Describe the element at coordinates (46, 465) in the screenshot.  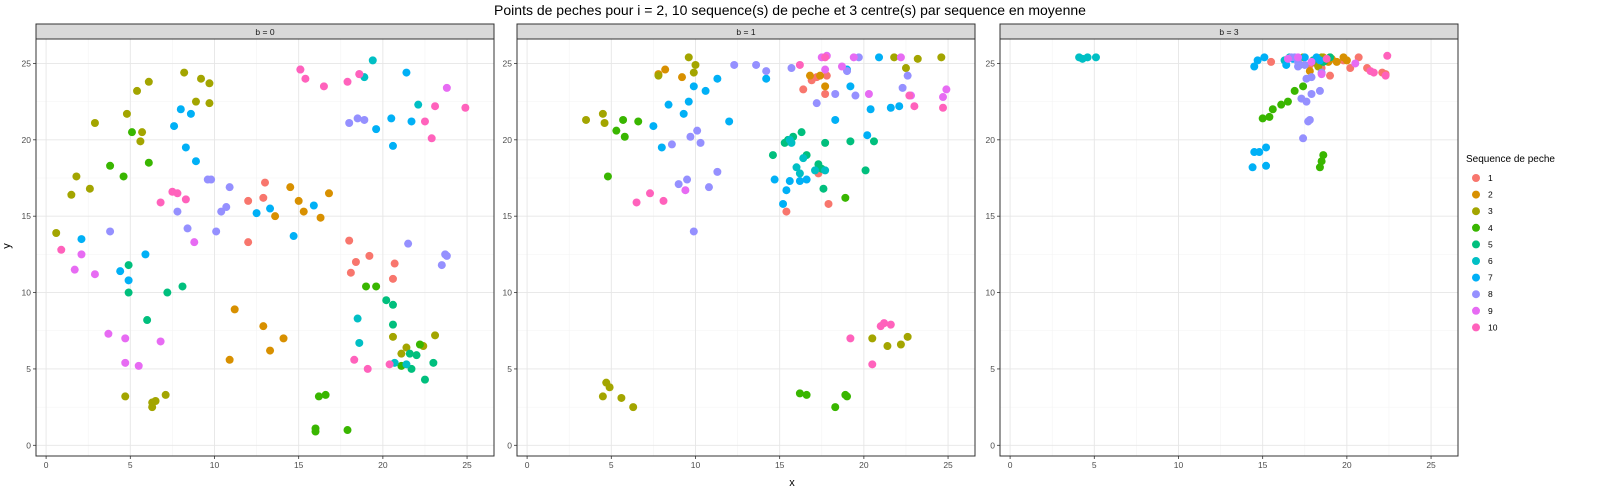
I see `x-tick-label: 0` at that location.